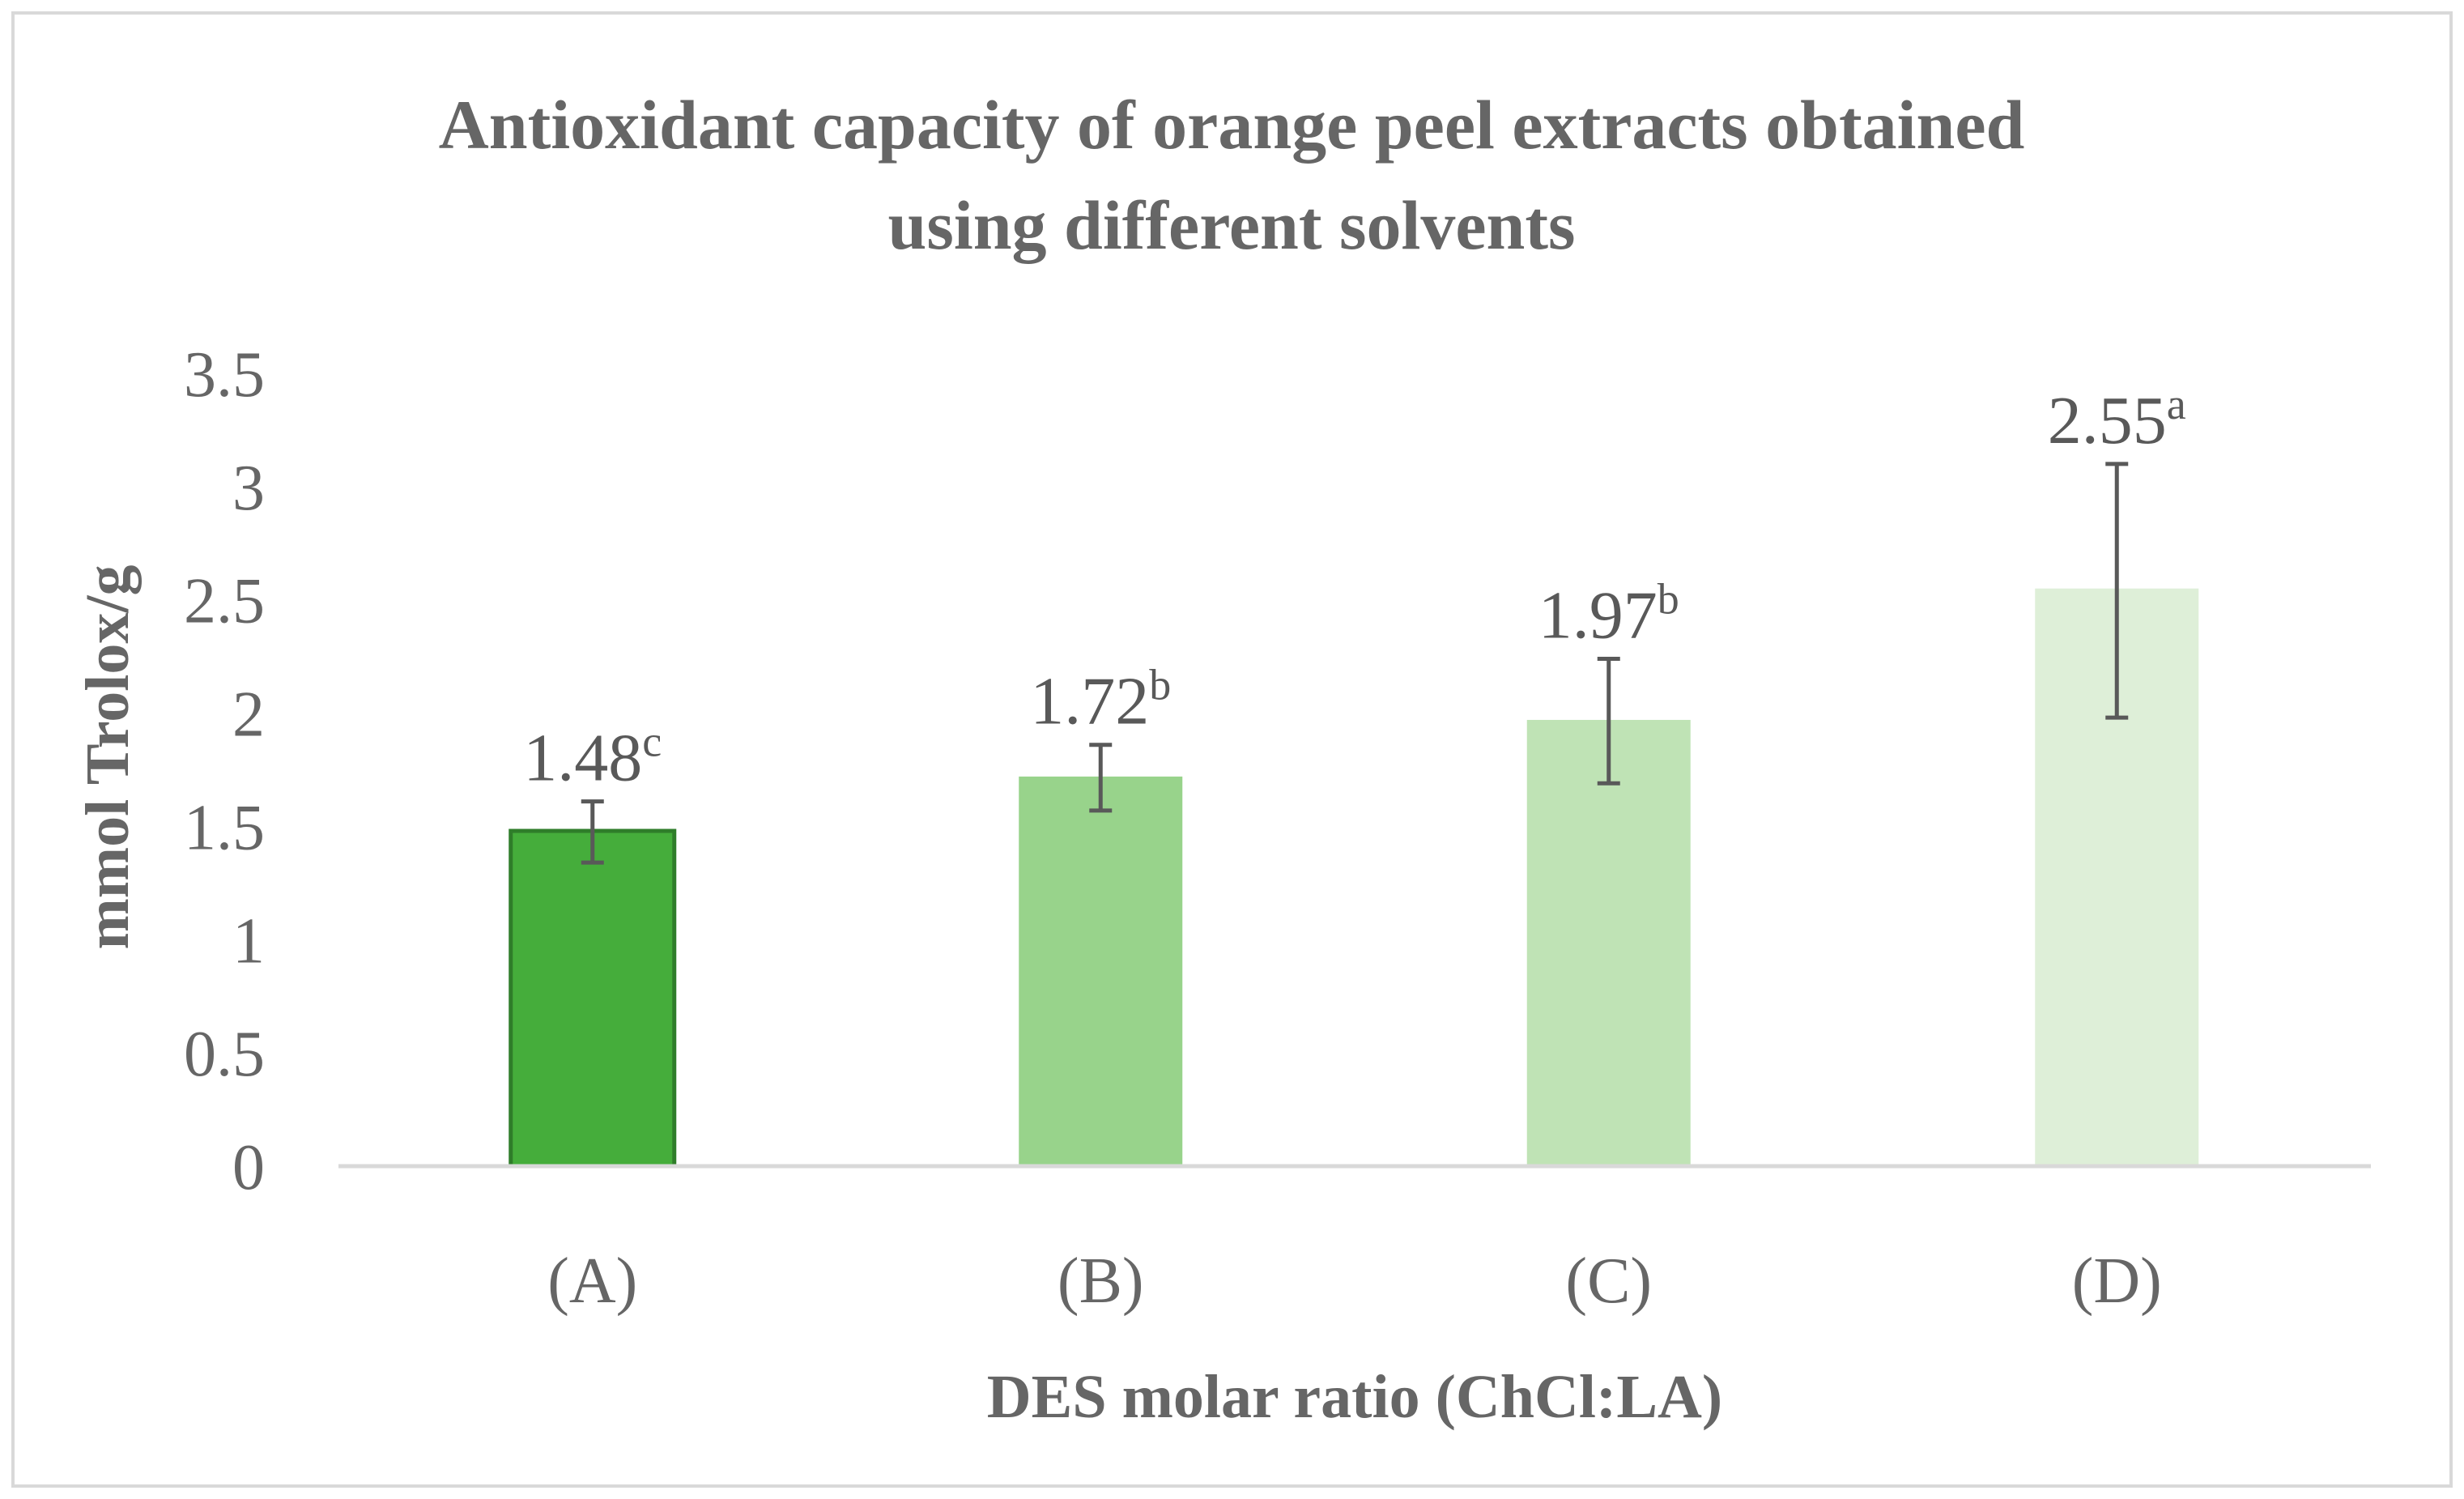 This screenshot has height=1499, width=2464. What do you see at coordinates (1354, 1397) in the screenshot?
I see `x-axis-title: DES molar ratio (ChCl:LA)` at bounding box center [1354, 1397].